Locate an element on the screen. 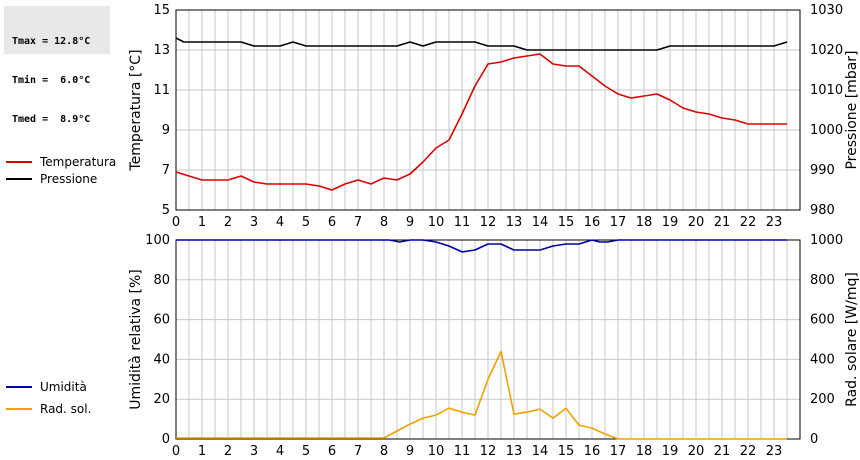  legend-label-pressure: Pressione is located at coordinates (69, 178).